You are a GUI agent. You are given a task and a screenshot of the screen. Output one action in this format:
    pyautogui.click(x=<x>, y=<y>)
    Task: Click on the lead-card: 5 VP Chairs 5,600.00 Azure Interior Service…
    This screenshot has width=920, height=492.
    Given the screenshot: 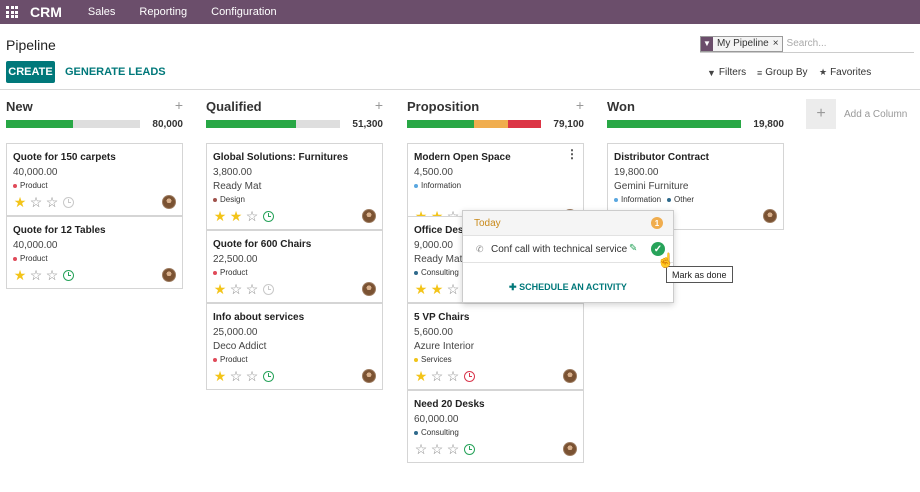 What is the action you would take?
    pyautogui.click(x=495, y=346)
    